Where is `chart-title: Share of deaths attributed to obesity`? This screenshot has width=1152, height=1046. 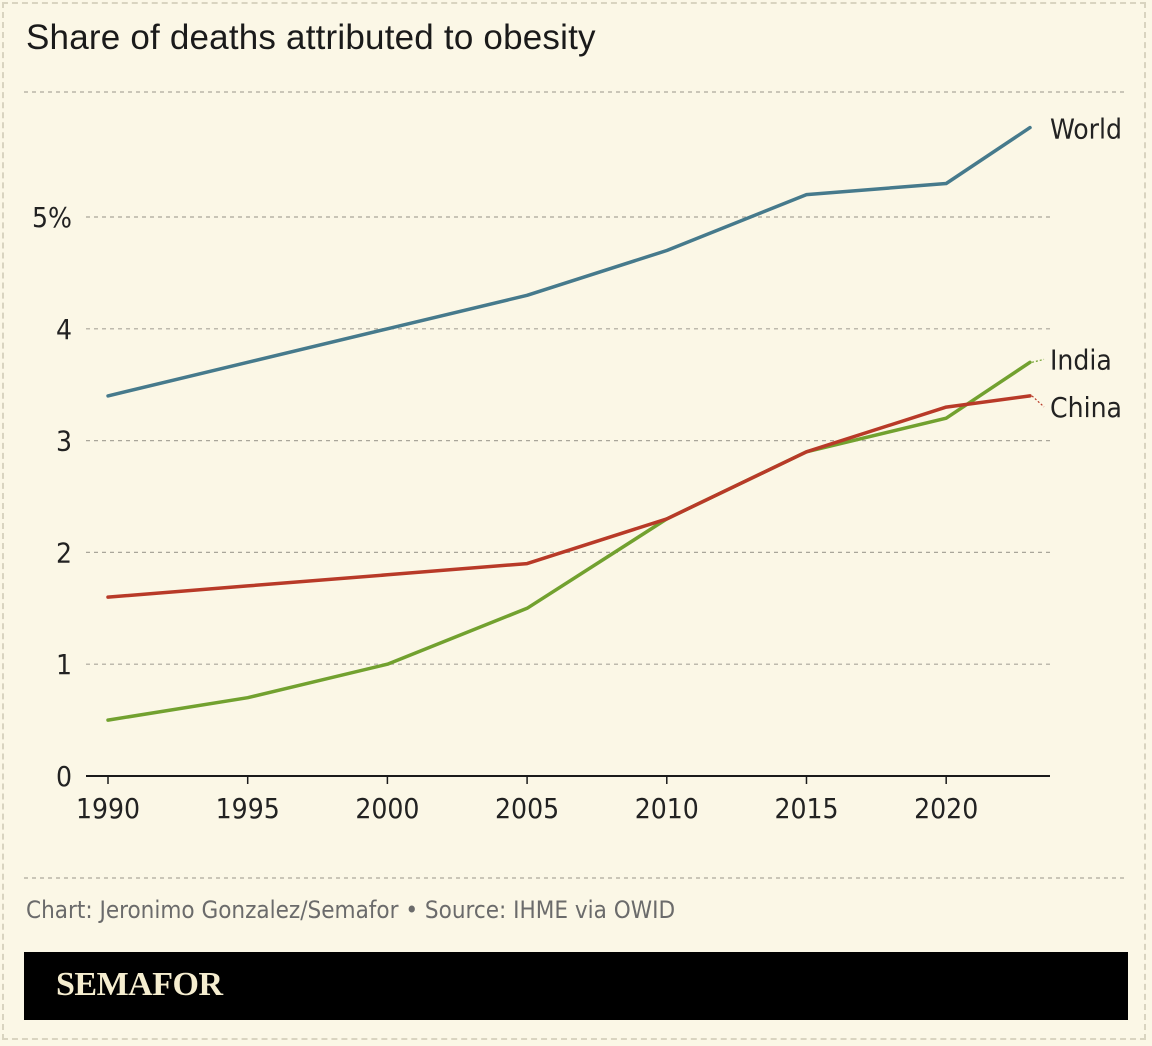 chart-title: Share of deaths attributed to obesity is located at coordinates (311, 37).